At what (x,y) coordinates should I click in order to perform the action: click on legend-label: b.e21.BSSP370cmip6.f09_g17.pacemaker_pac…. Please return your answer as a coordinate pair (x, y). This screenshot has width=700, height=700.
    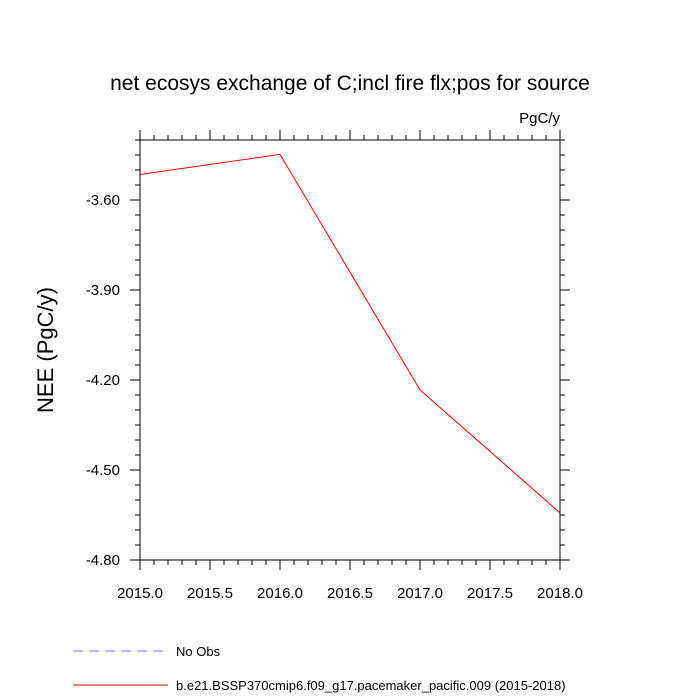
    Looking at the image, I should click on (371, 685).